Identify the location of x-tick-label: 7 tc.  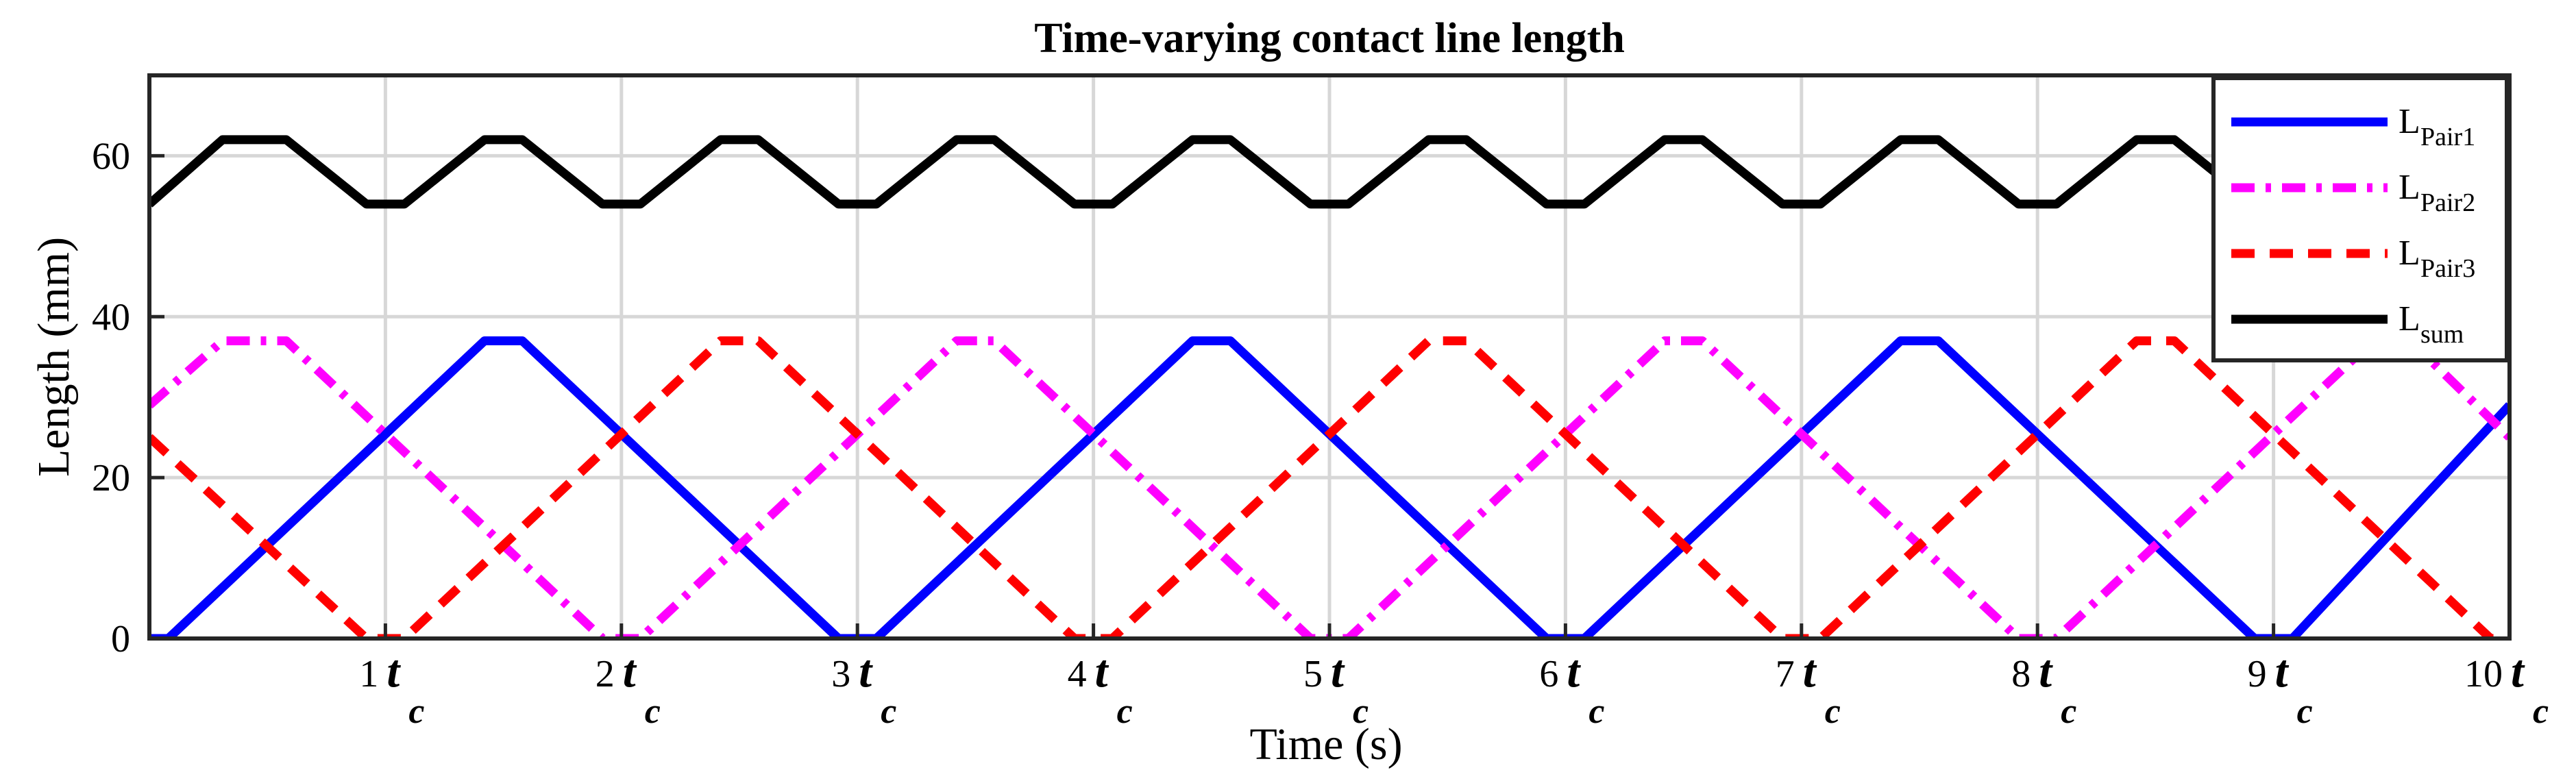
(1809, 688).